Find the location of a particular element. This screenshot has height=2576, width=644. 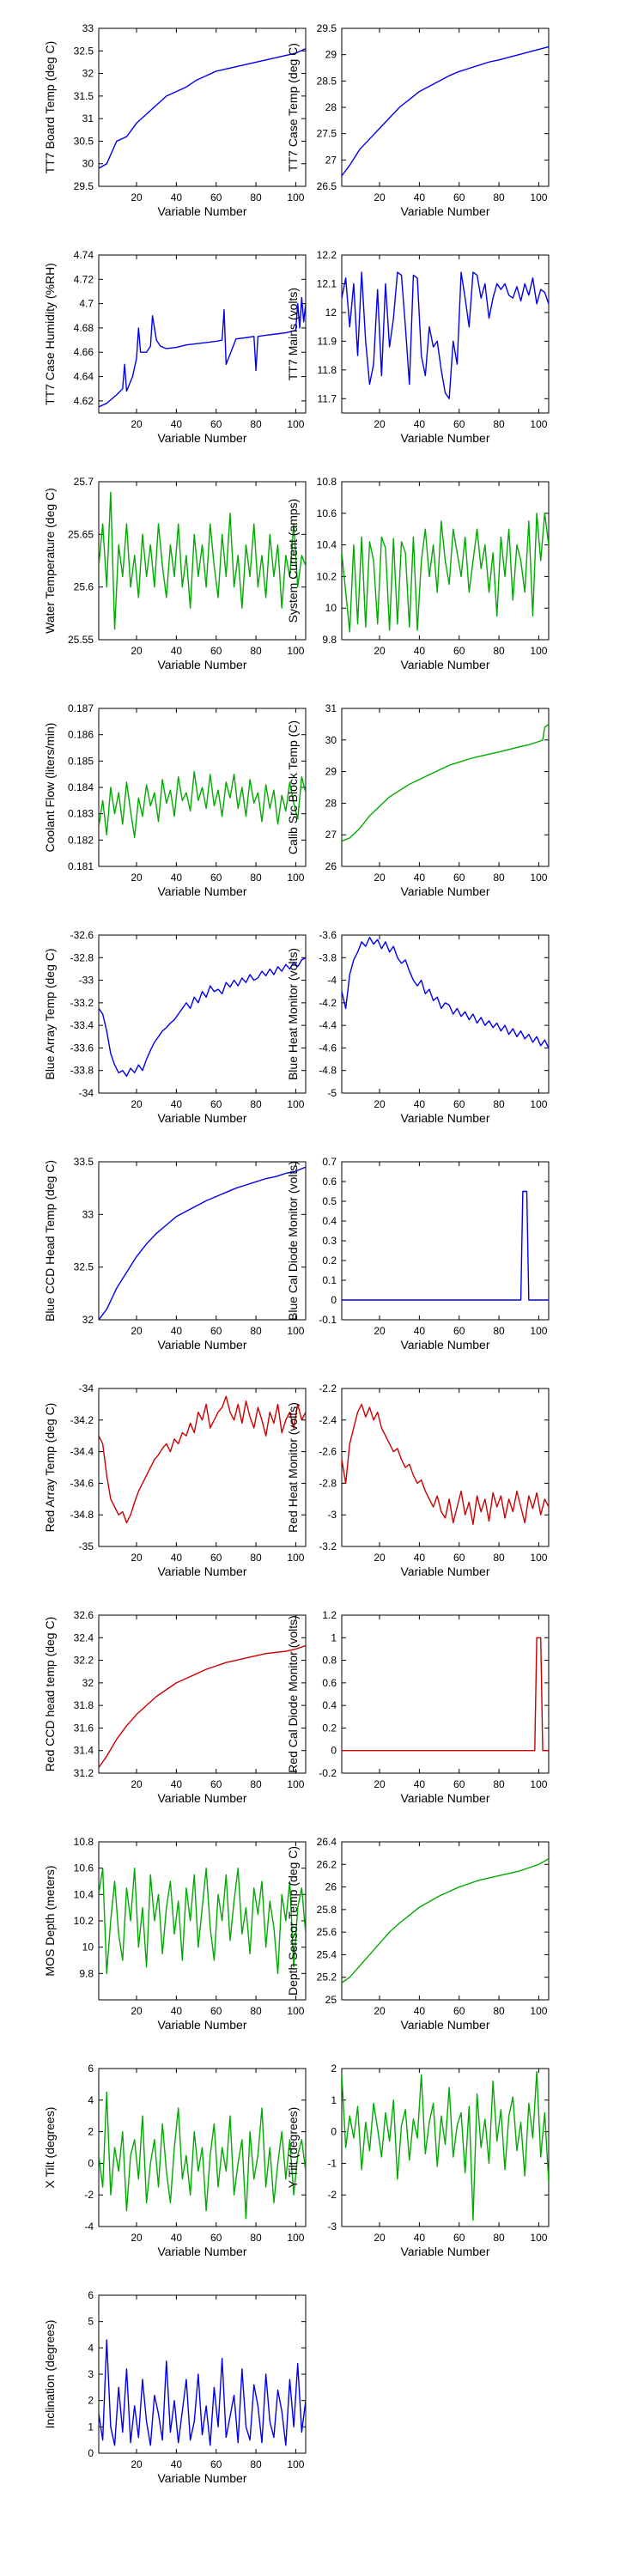

y-tick-label: -34.6 is located at coordinates (82, 1483).